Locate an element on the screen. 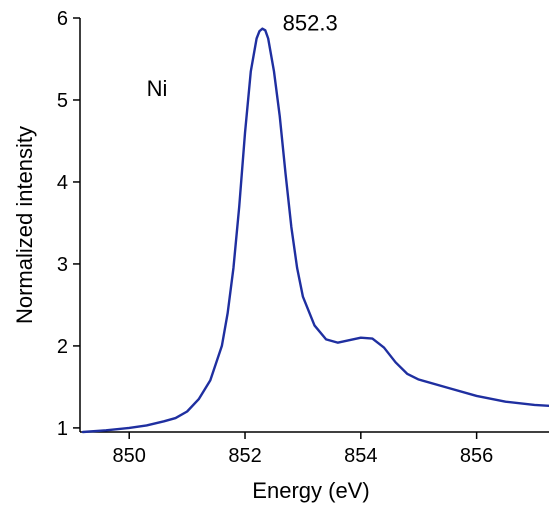 This screenshot has width=549, height=506. peak-label: 852.3 is located at coordinates (310, 22).